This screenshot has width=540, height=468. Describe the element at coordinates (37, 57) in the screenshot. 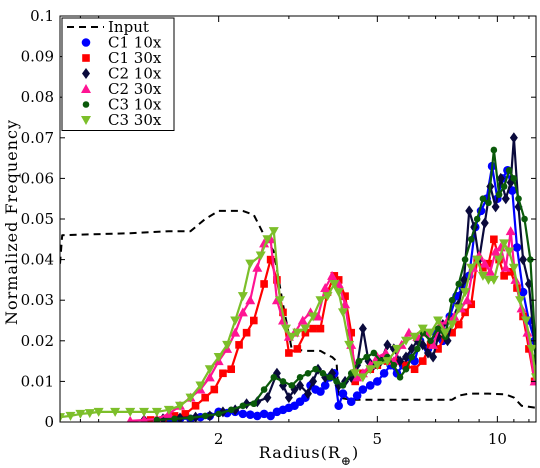

I see `y-tick-label: 0.09` at that location.